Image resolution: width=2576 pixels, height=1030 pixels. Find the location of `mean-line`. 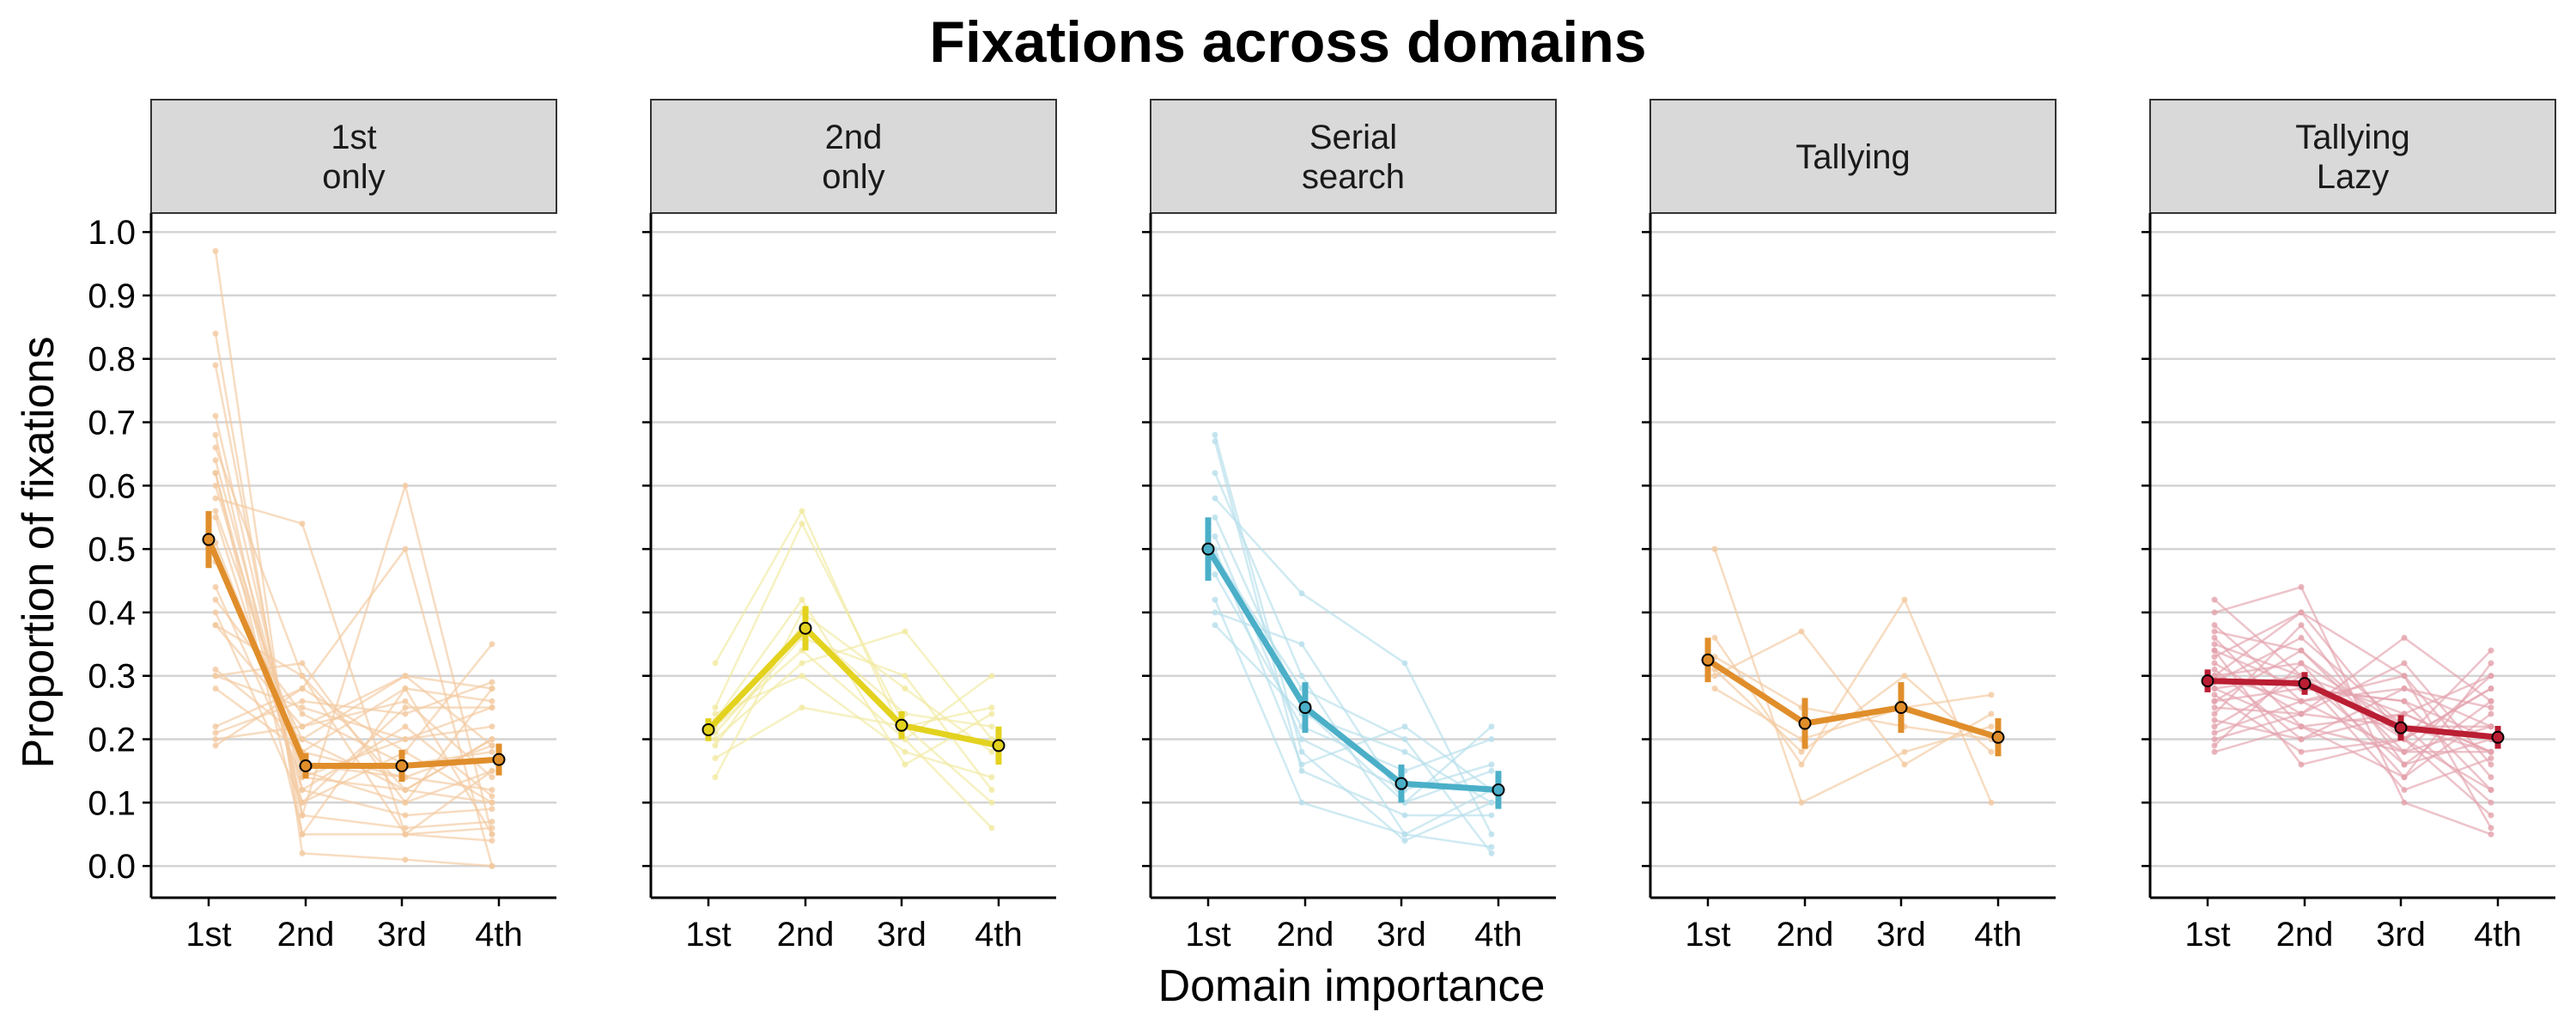

mean-line is located at coordinates (353, 654).